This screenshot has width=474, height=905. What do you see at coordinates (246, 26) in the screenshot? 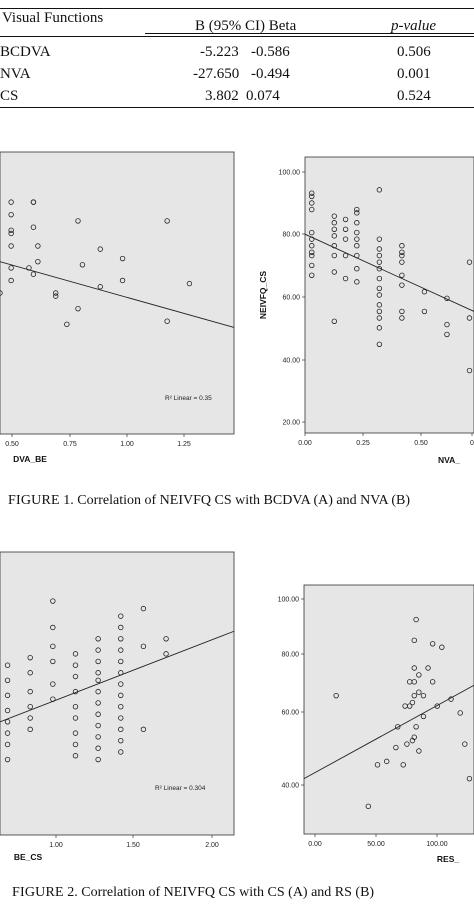
I see `table-header-b-beta: B (95% CI) Beta` at bounding box center [246, 26].